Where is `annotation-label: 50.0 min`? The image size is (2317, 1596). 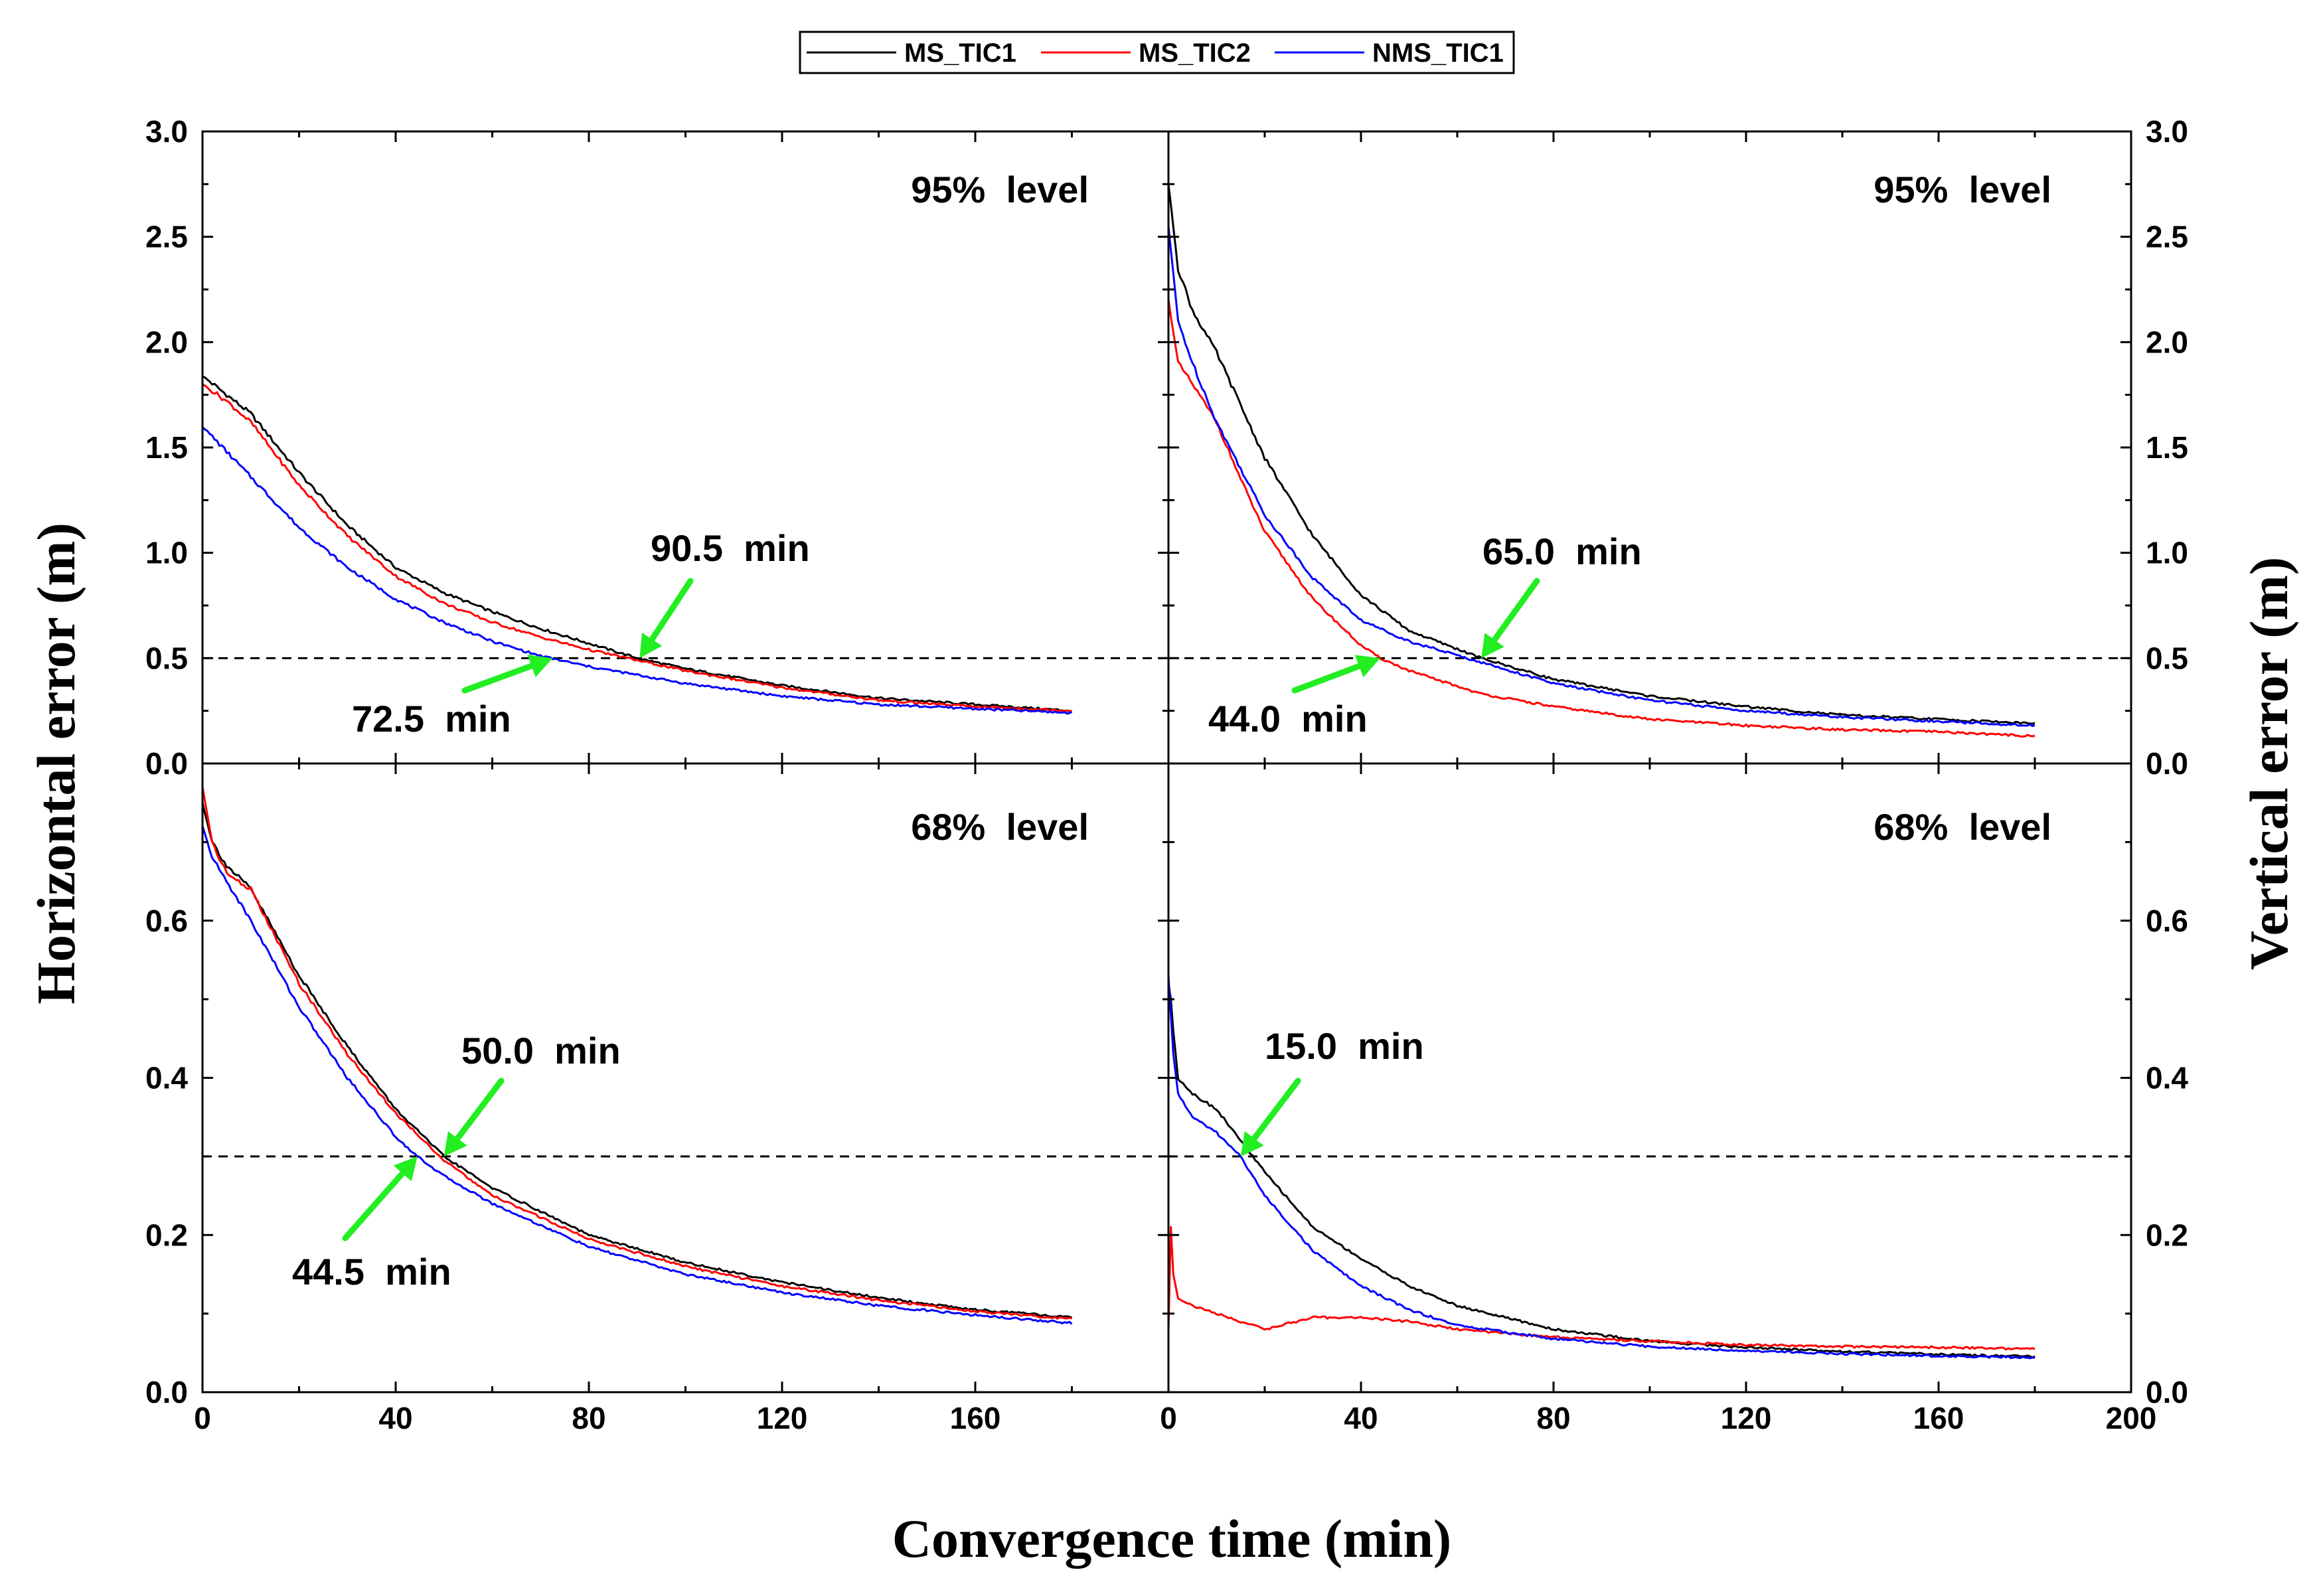 annotation-label: 50.0 min is located at coordinates (541, 1051).